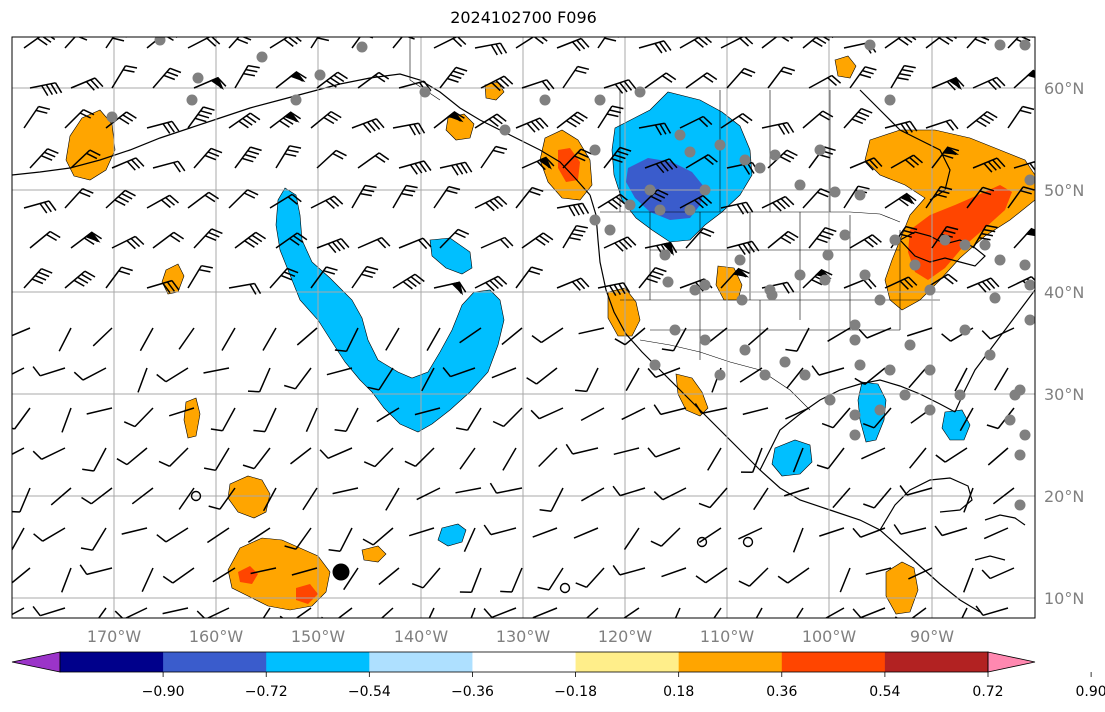 This screenshot has height=712, width=1105. What do you see at coordinates (781, 692) in the screenshot?
I see `colorbar-tick-label: 0.36` at bounding box center [781, 692].